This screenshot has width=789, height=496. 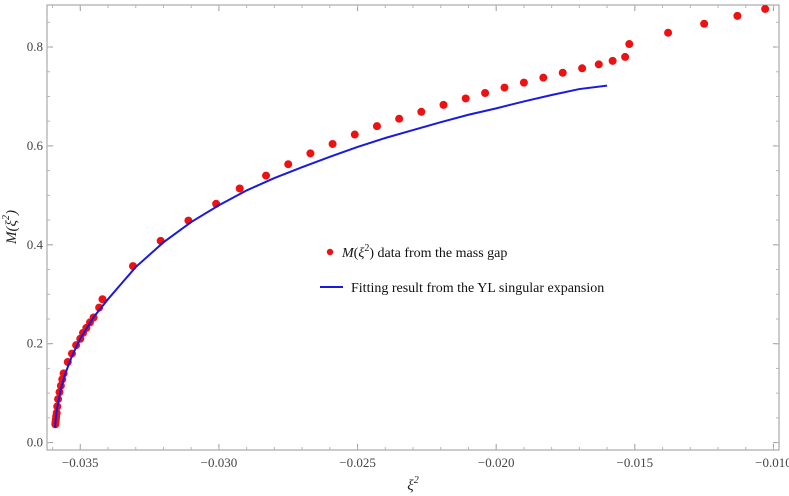 I want to click on y-axis-title: M(ξ2), so click(x=10, y=227).